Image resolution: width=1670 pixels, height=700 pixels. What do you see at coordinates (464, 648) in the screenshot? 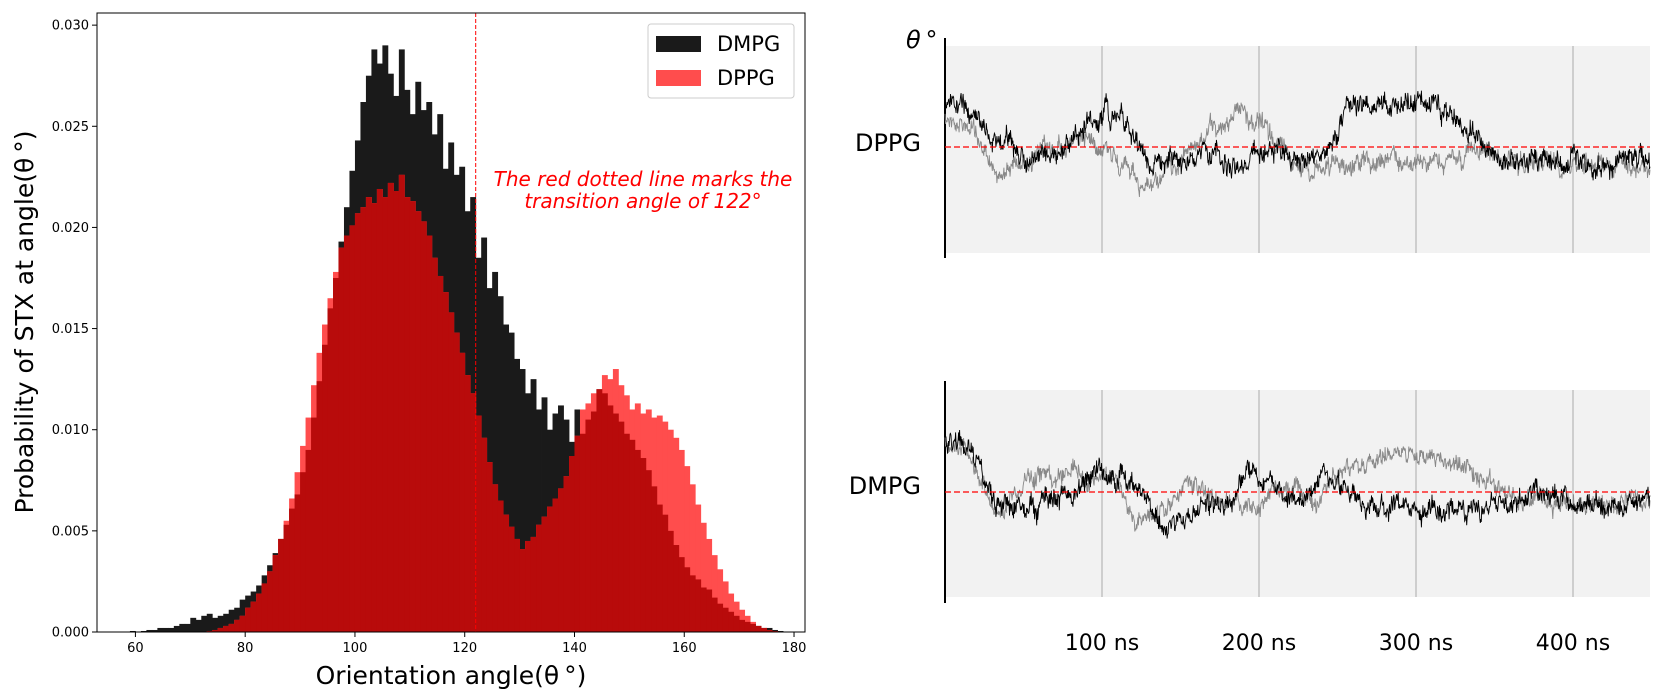
I see `x-tick-label: 120` at bounding box center [464, 648].